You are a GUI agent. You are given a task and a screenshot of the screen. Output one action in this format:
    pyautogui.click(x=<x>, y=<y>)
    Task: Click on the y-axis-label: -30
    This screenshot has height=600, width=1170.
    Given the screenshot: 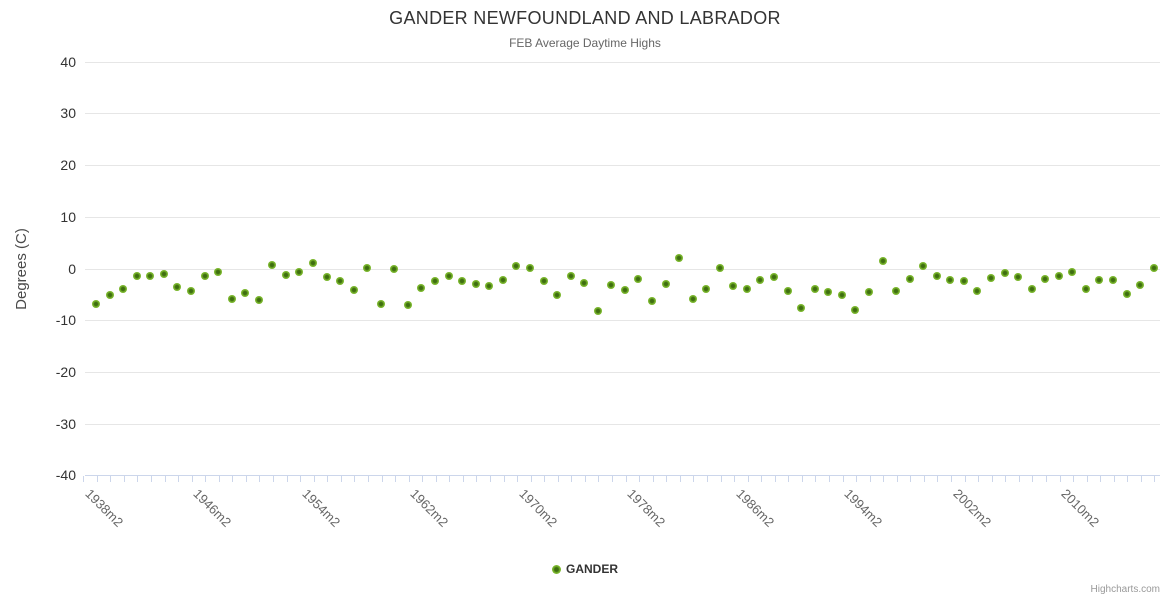 What is the action you would take?
    pyautogui.click(x=65, y=423)
    